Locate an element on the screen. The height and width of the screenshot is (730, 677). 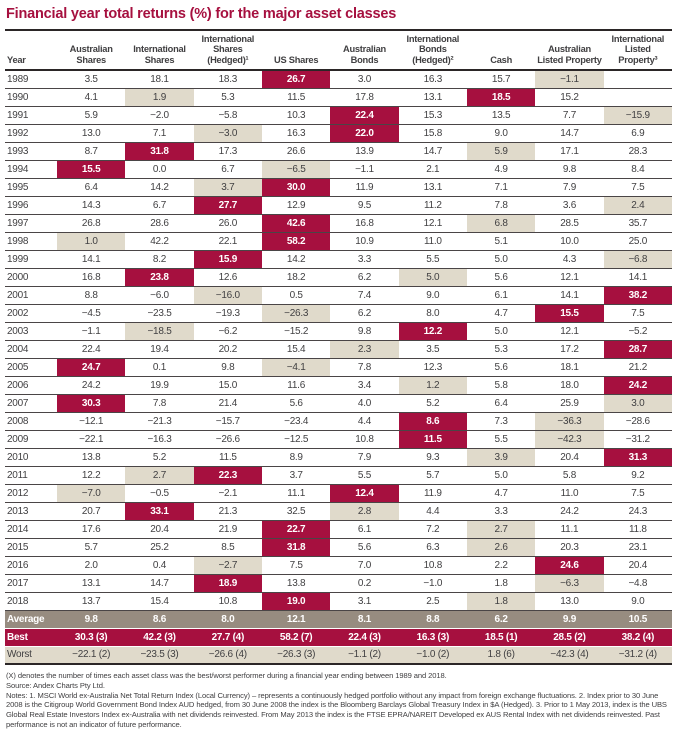
value-cell: 4.9 is located at coordinates (501, 169).